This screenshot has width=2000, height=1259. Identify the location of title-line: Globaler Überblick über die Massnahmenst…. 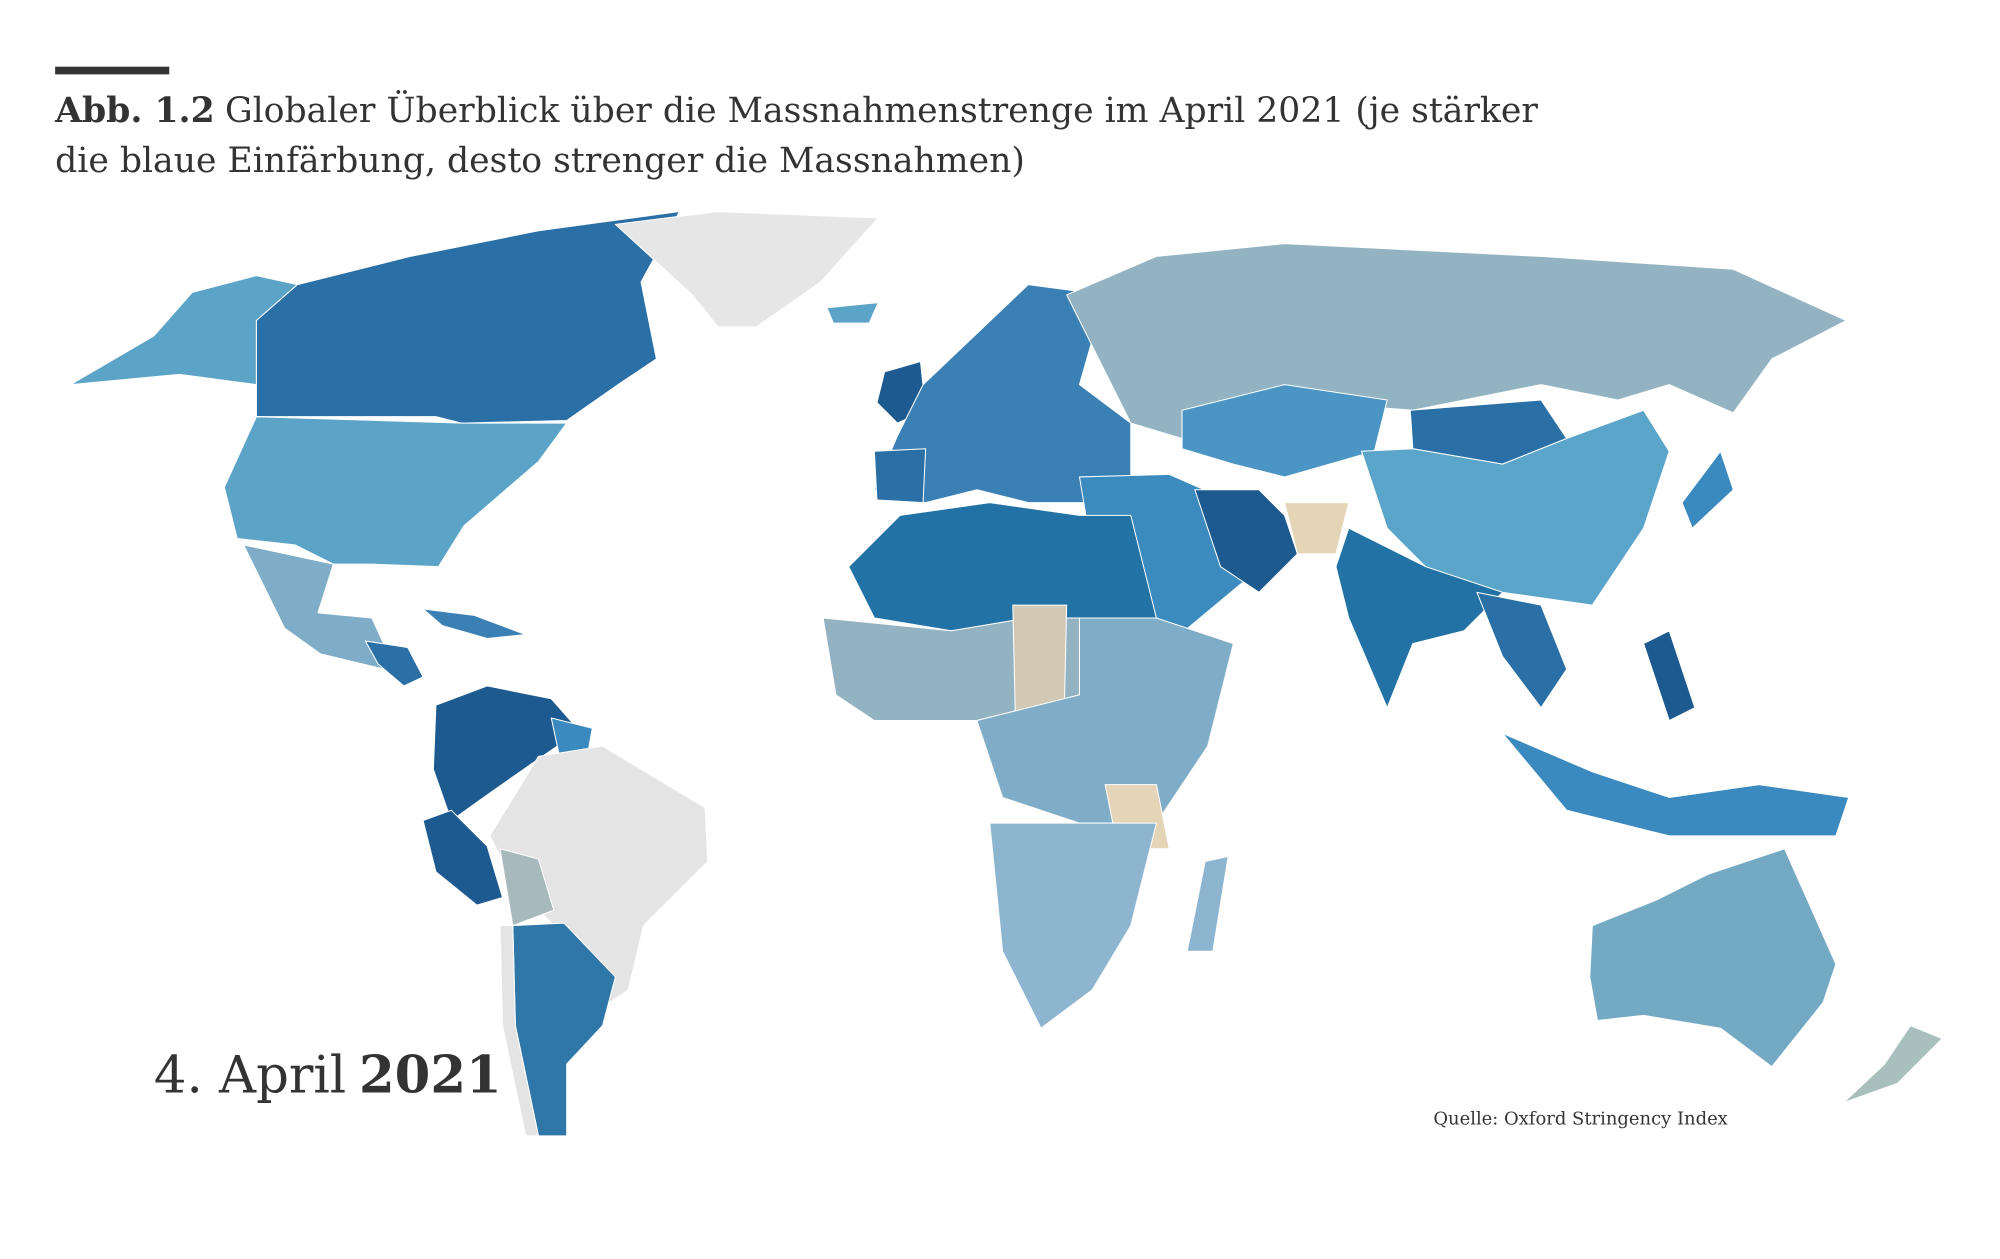
(881, 110).